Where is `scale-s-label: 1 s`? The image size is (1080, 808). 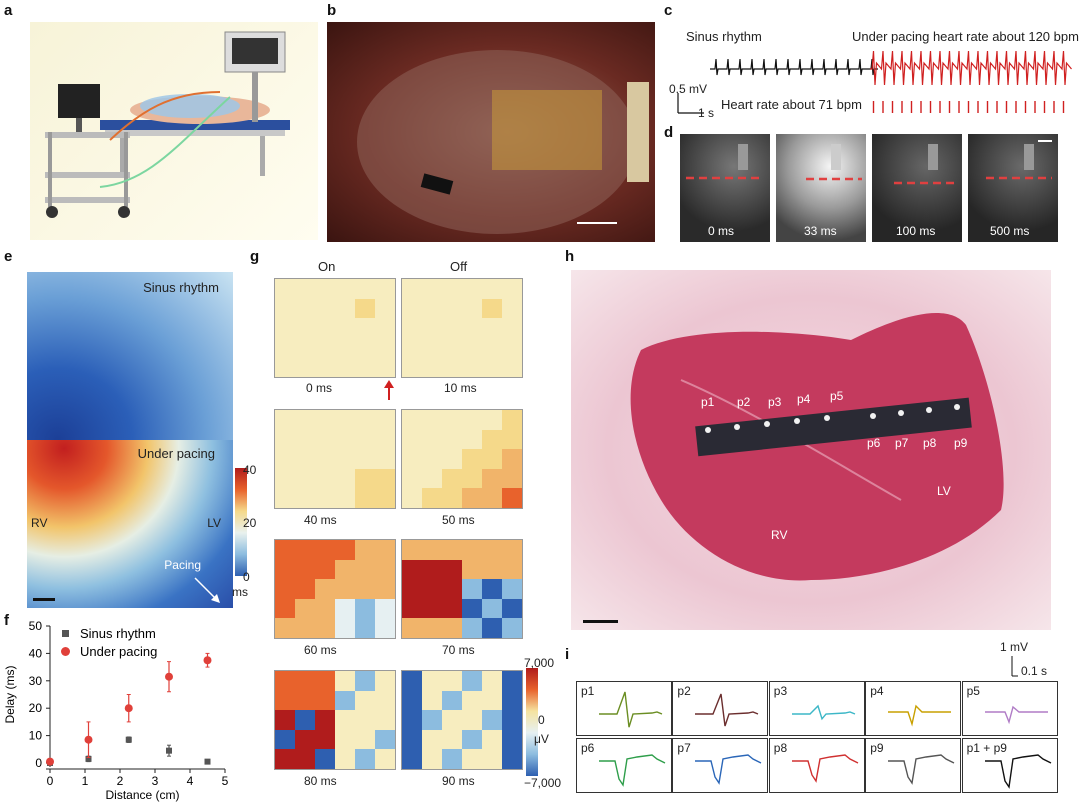
scale-s-label: 1 s is located at coordinates (706, 113).